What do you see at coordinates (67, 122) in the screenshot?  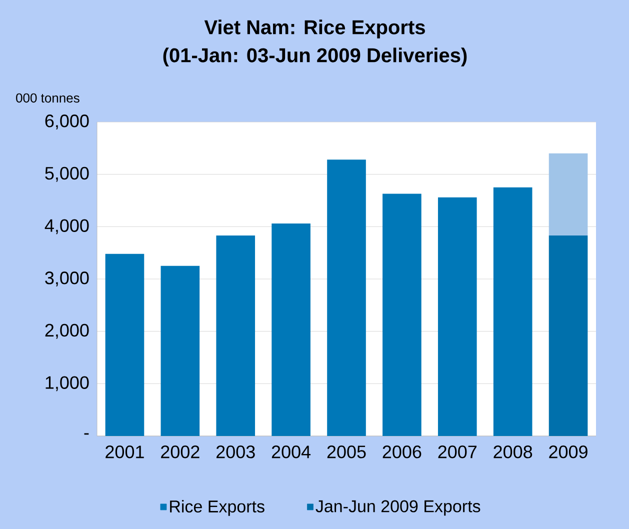 I see `y-tick-label: 6,000` at bounding box center [67, 122].